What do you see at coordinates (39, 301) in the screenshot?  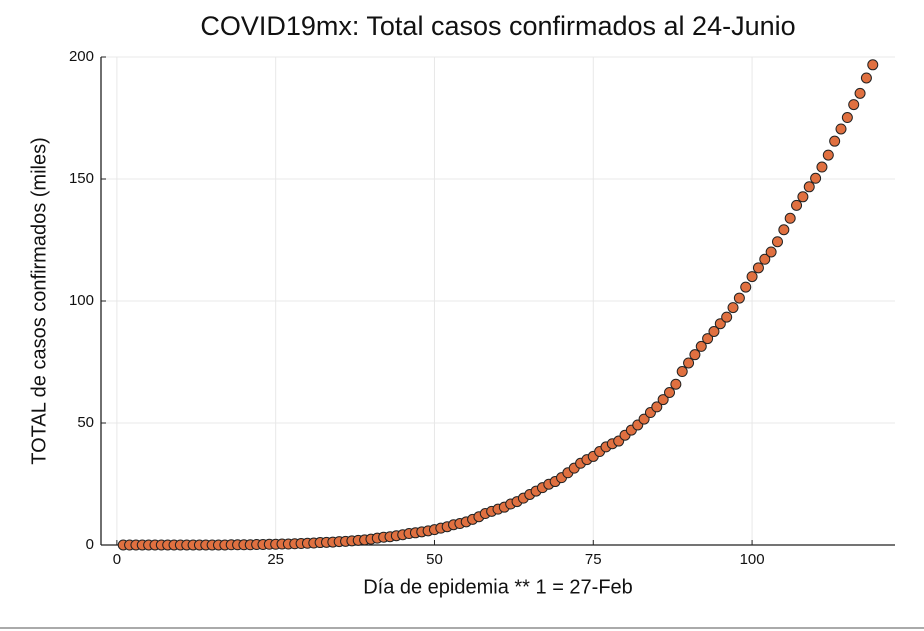 I see `y-axis-label: TOTAL de casos confirmados (miles)` at bounding box center [39, 301].